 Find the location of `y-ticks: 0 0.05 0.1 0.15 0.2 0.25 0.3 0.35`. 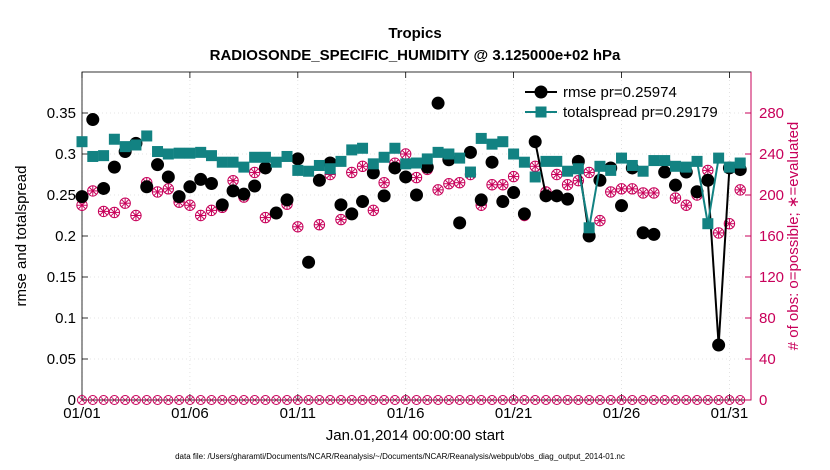

y-ticks: 0 0.05 0.1 0.15 0.2 0.25 0.3 0.35 is located at coordinates (67, 257).